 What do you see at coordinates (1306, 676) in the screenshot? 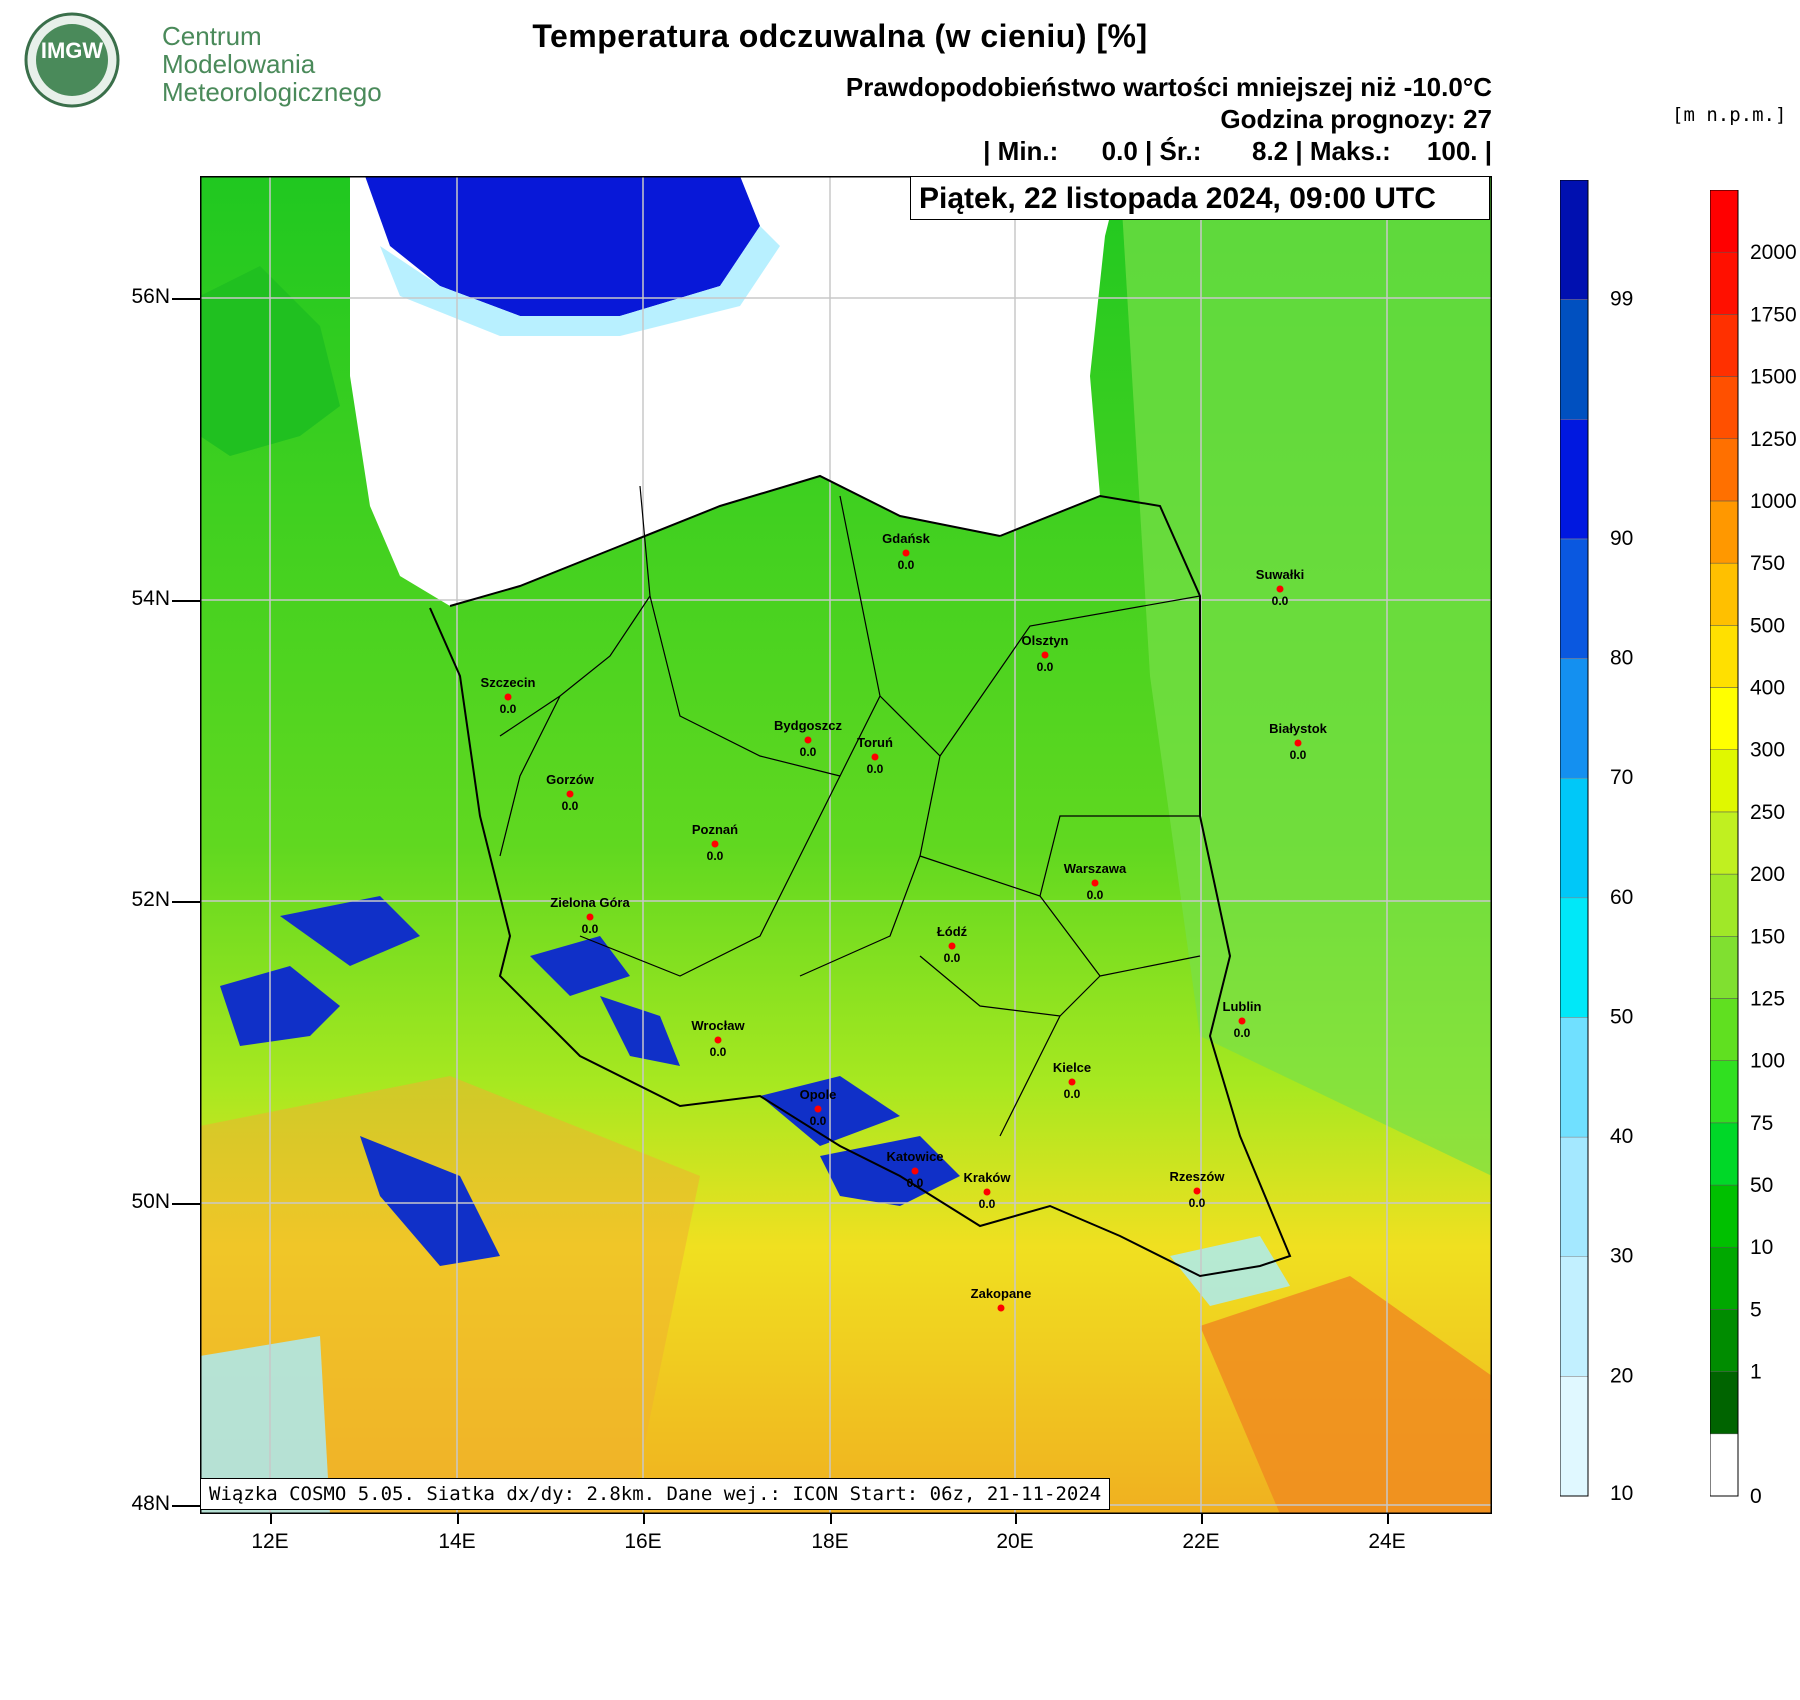
I see `east-region` at bounding box center [1306, 676].